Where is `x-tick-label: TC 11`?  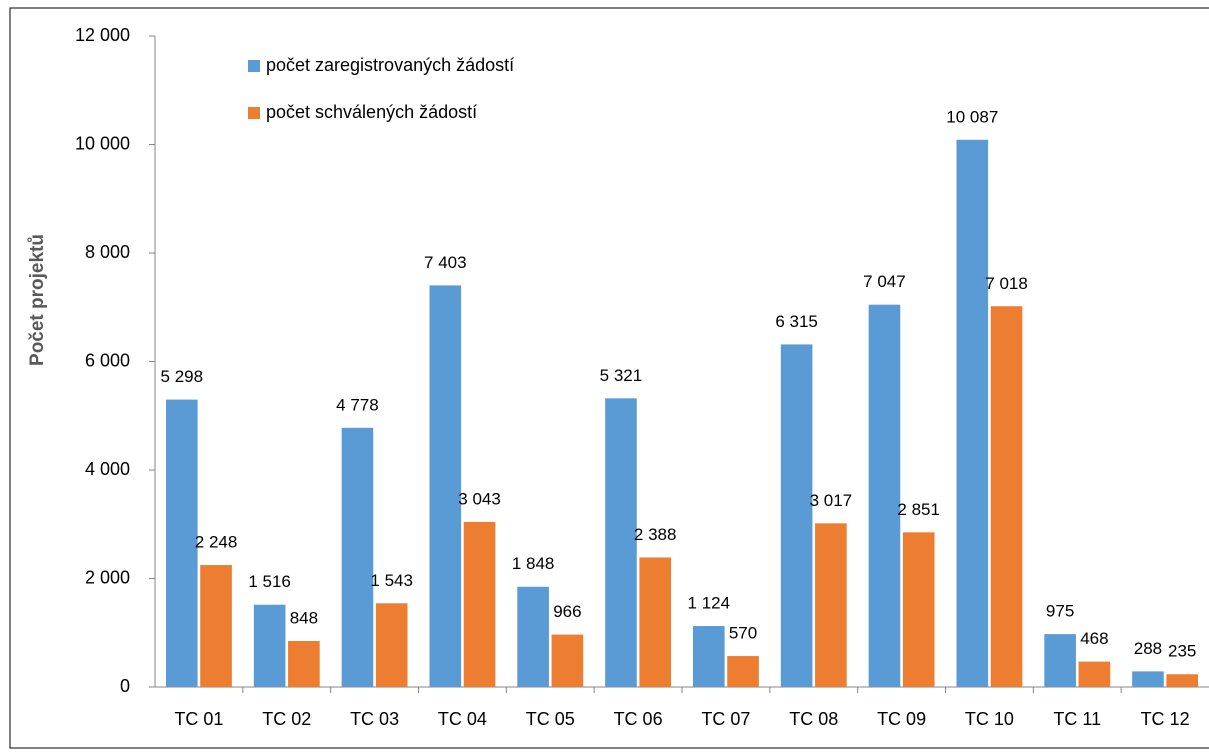
x-tick-label: TC 11 is located at coordinates (1077, 719).